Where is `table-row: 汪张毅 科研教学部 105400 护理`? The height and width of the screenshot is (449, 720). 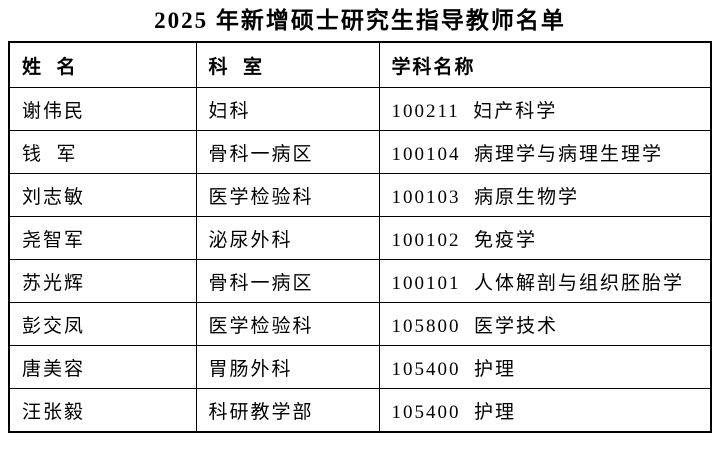
table-row: 汪张毅 科研教学部 105400 护理 is located at coordinates (360, 410).